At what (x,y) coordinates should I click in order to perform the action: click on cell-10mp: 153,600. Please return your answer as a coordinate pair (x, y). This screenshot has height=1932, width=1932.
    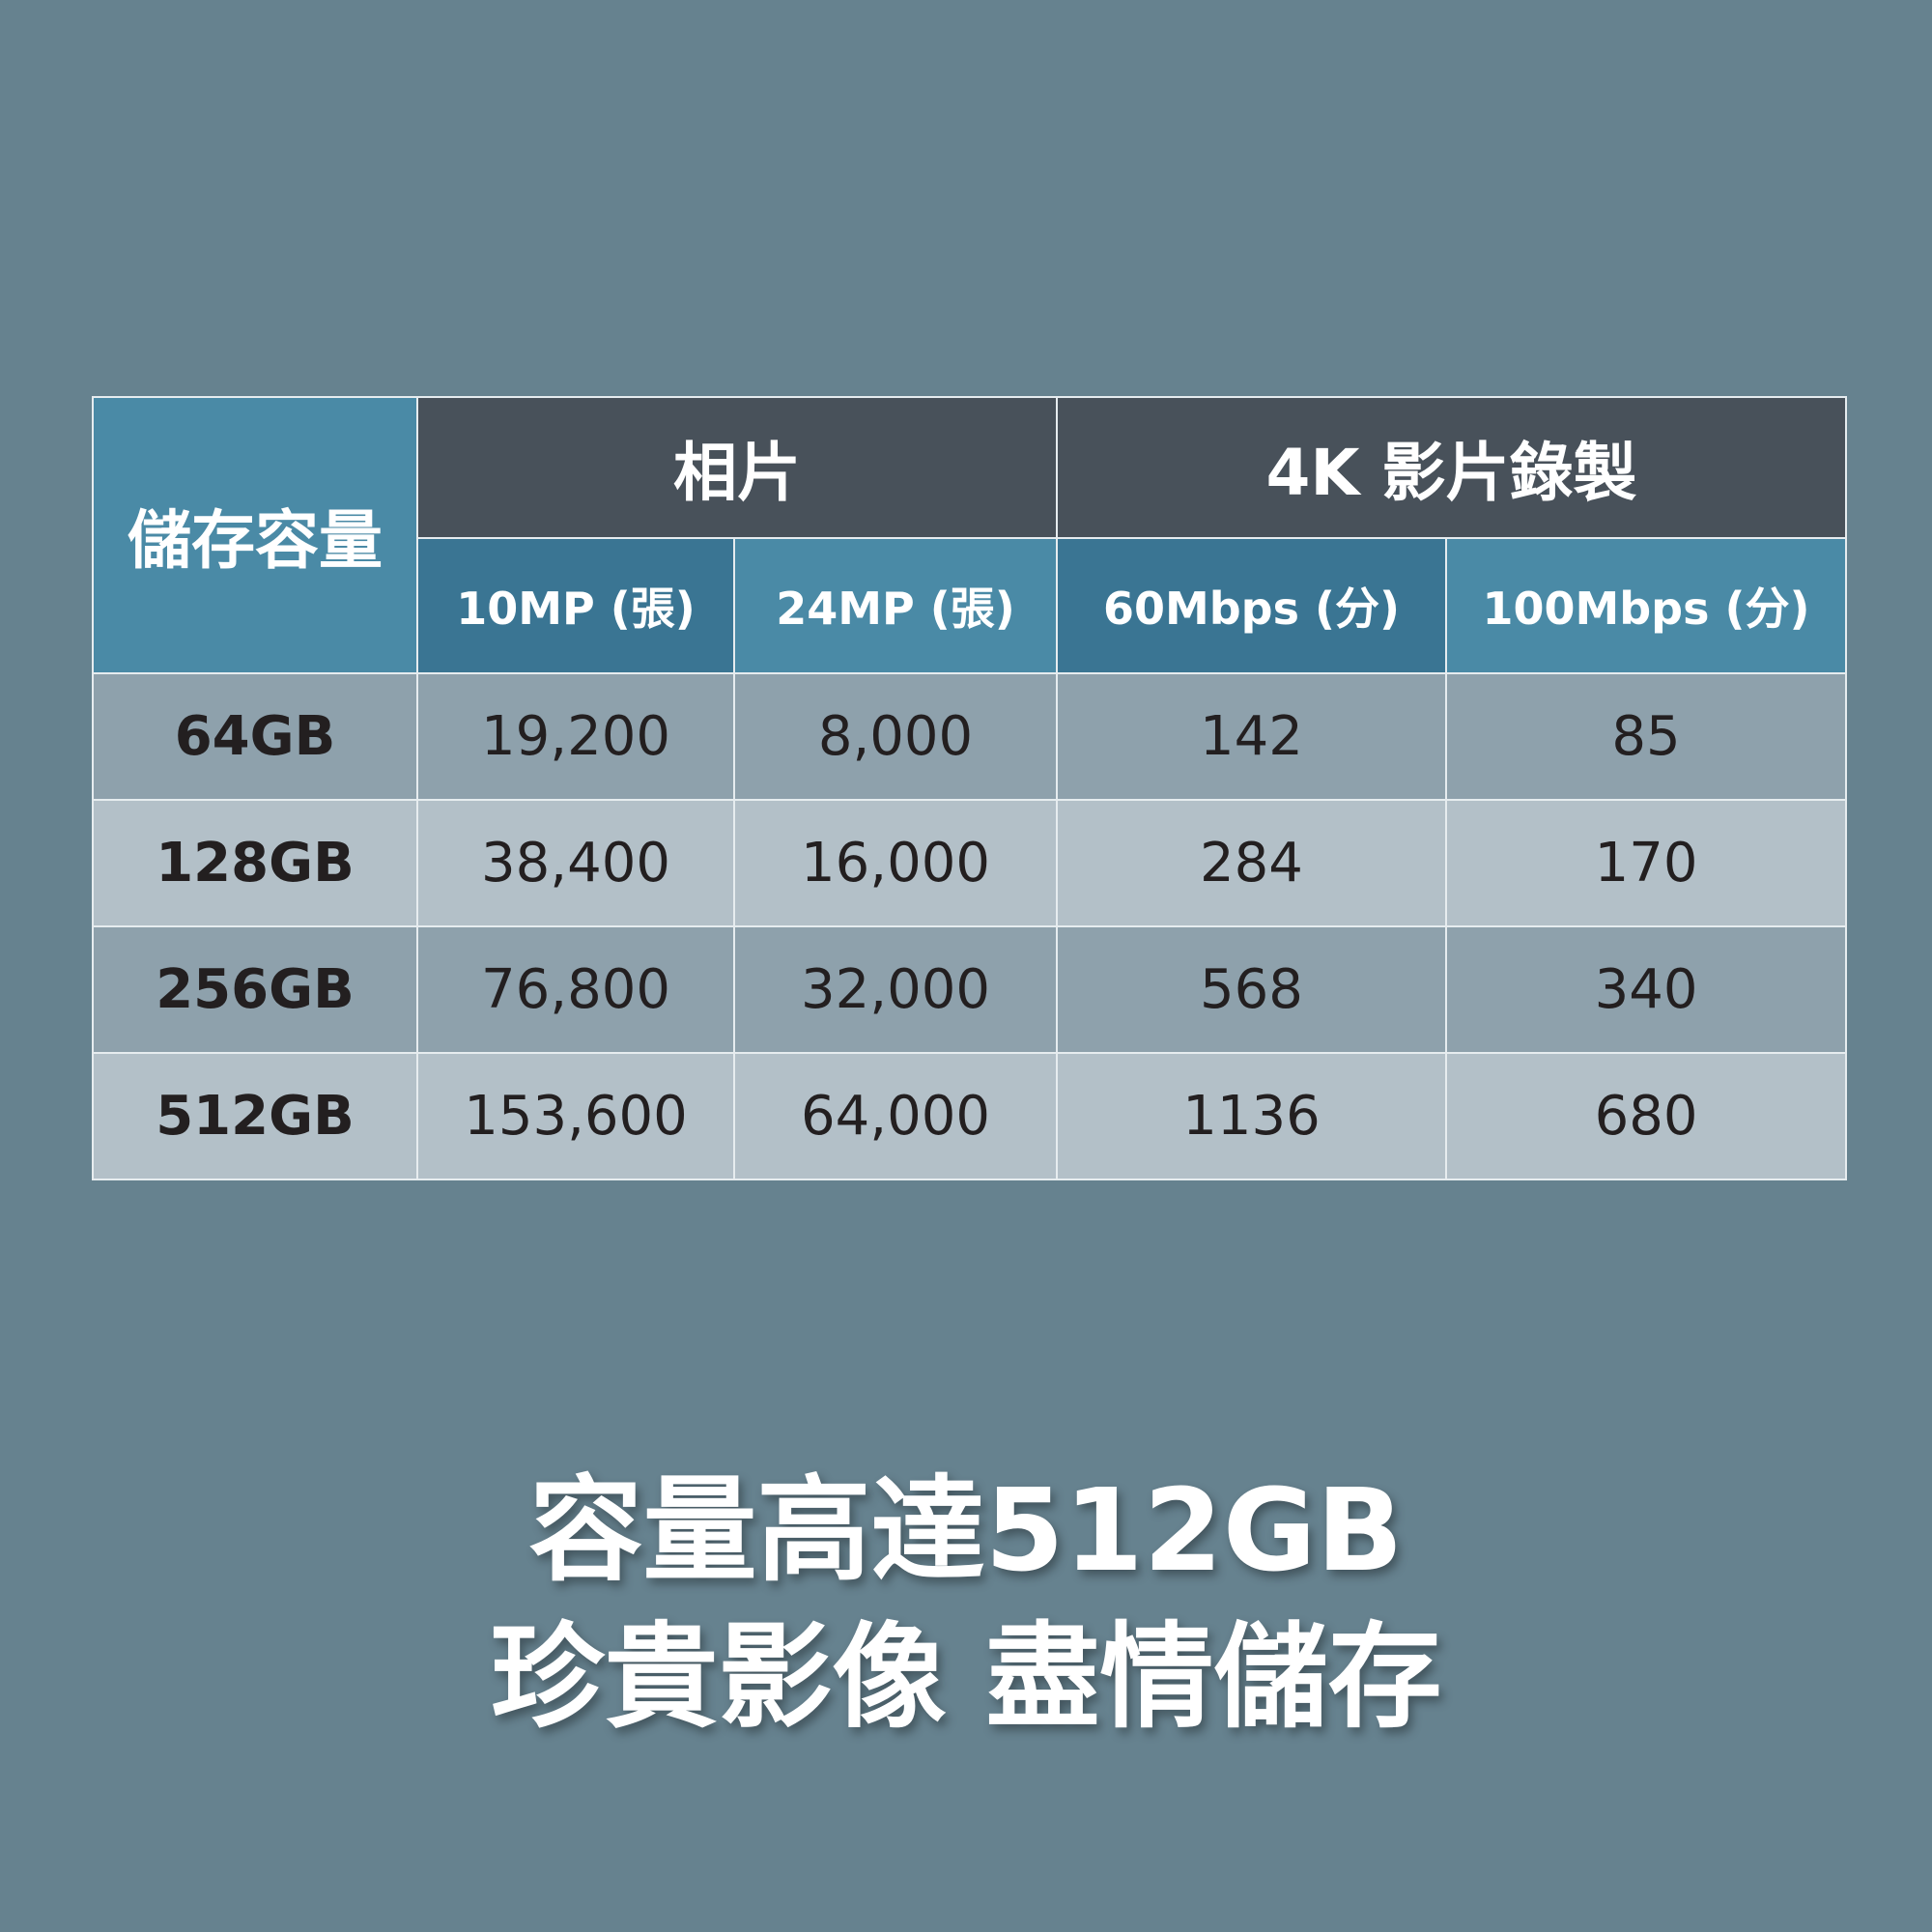
    Looking at the image, I should click on (575, 1116).